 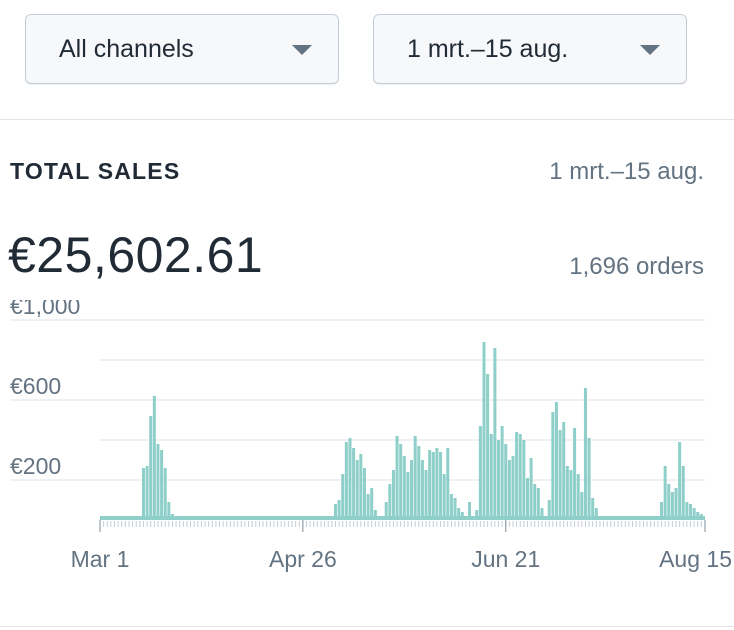 What do you see at coordinates (401, 559) in the screenshot?
I see `x-axis-labels: Mar 1 Apr 26 Jun 21 Aug 15` at bounding box center [401, 559].